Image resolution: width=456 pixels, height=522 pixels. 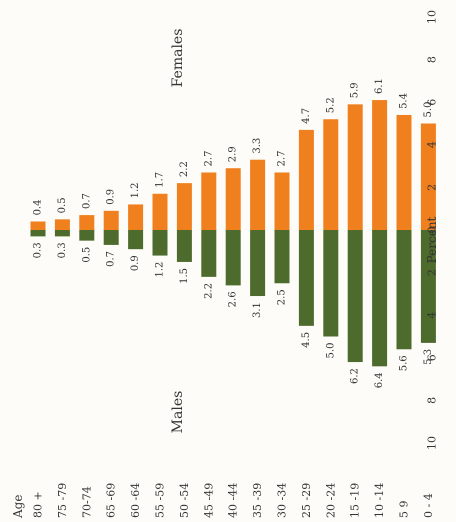 What do you see at coordinates (432, 187) in the screenshot?
I see `percent-tick-label-4: 2` at bounding box center [432, 187].